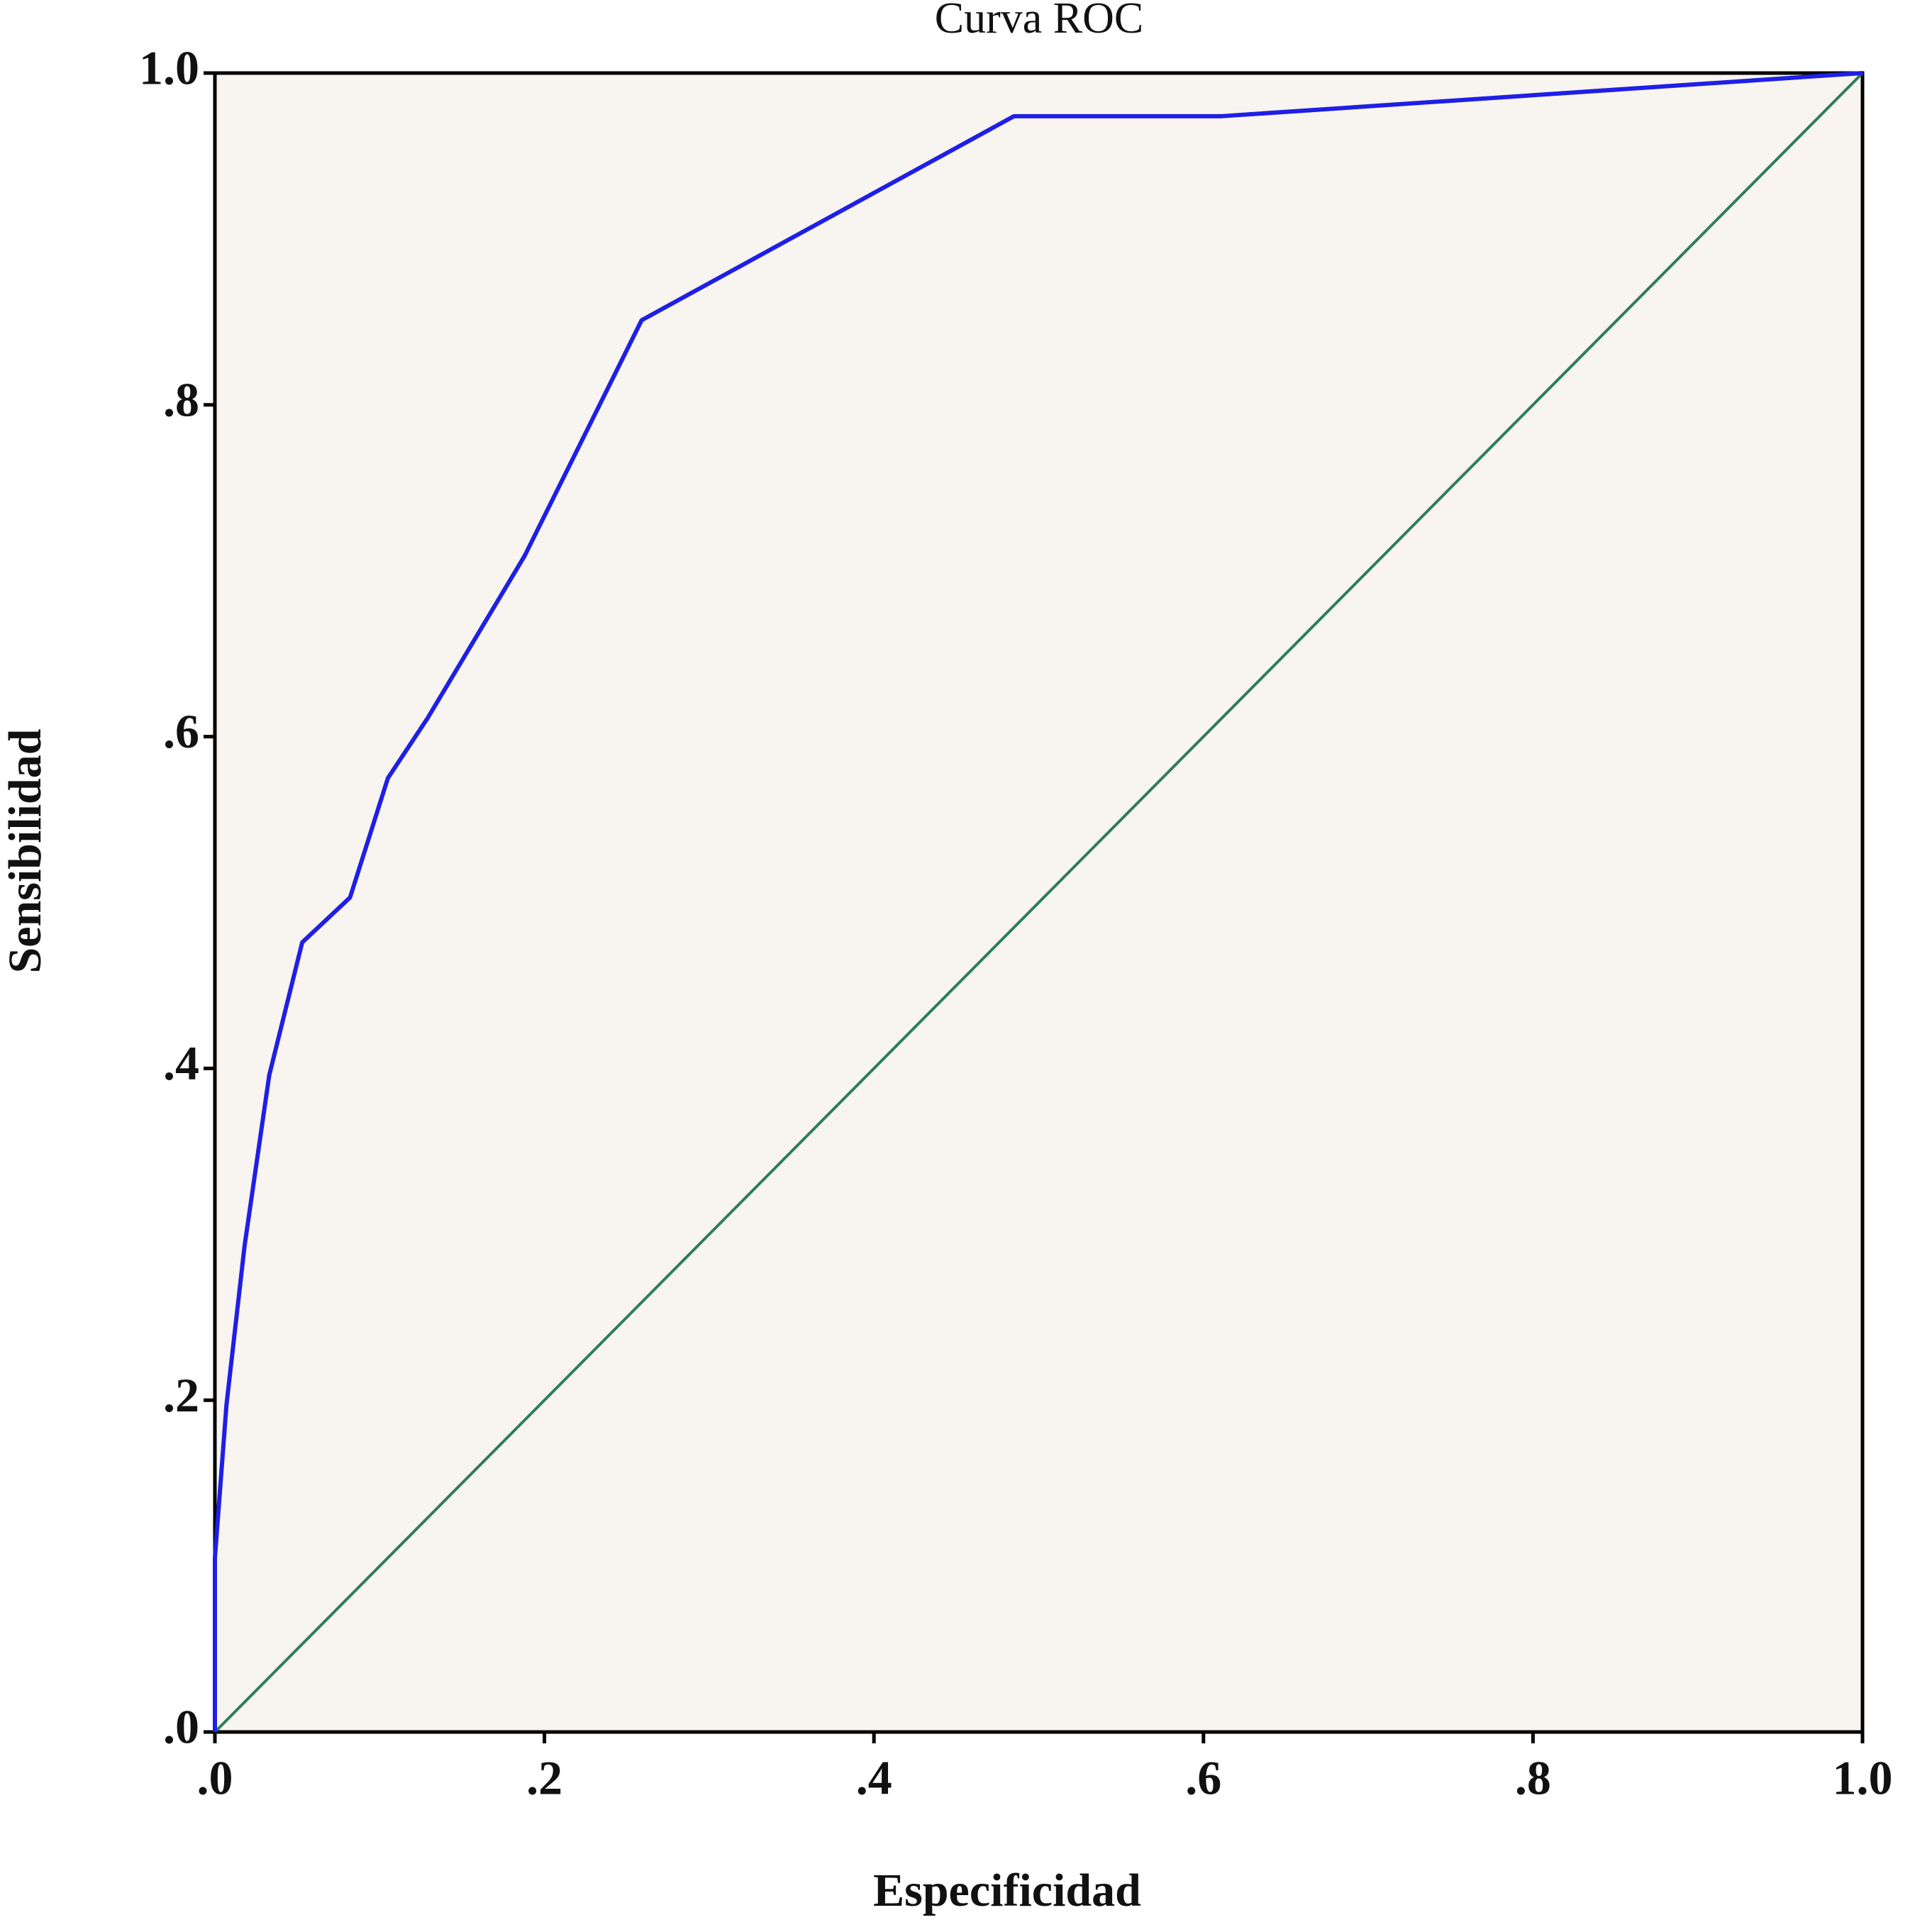 The width and height of the screenshot is (1915, 1932). I want to click on x-axis-title: Especificidad, so click(1007, 1890).